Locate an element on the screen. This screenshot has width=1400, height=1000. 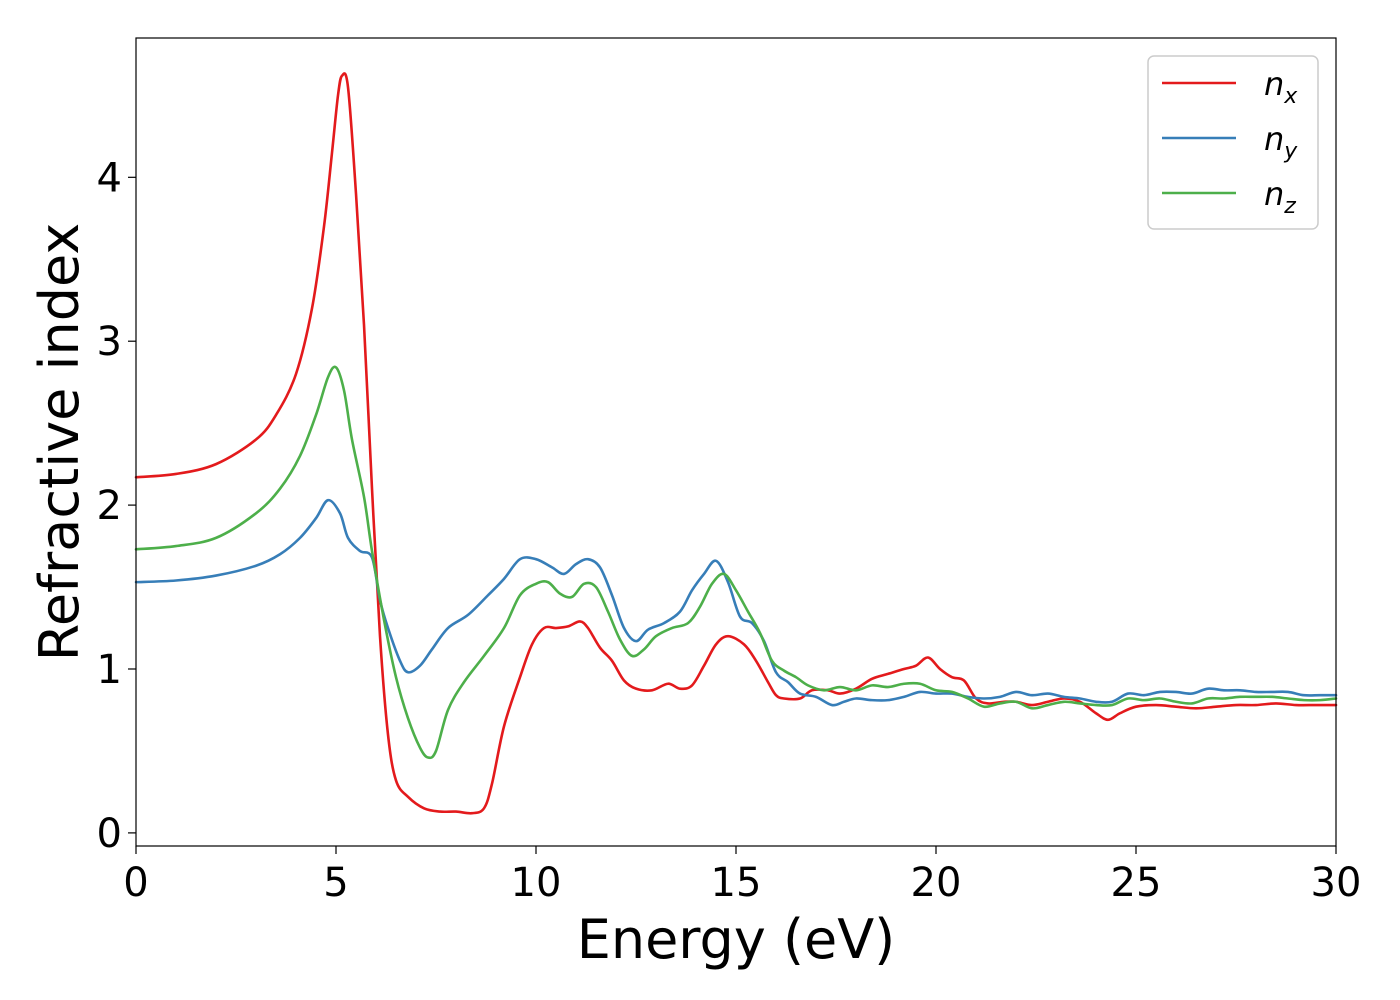
x-tick-label: 10 is located at coordinates (536, 883).